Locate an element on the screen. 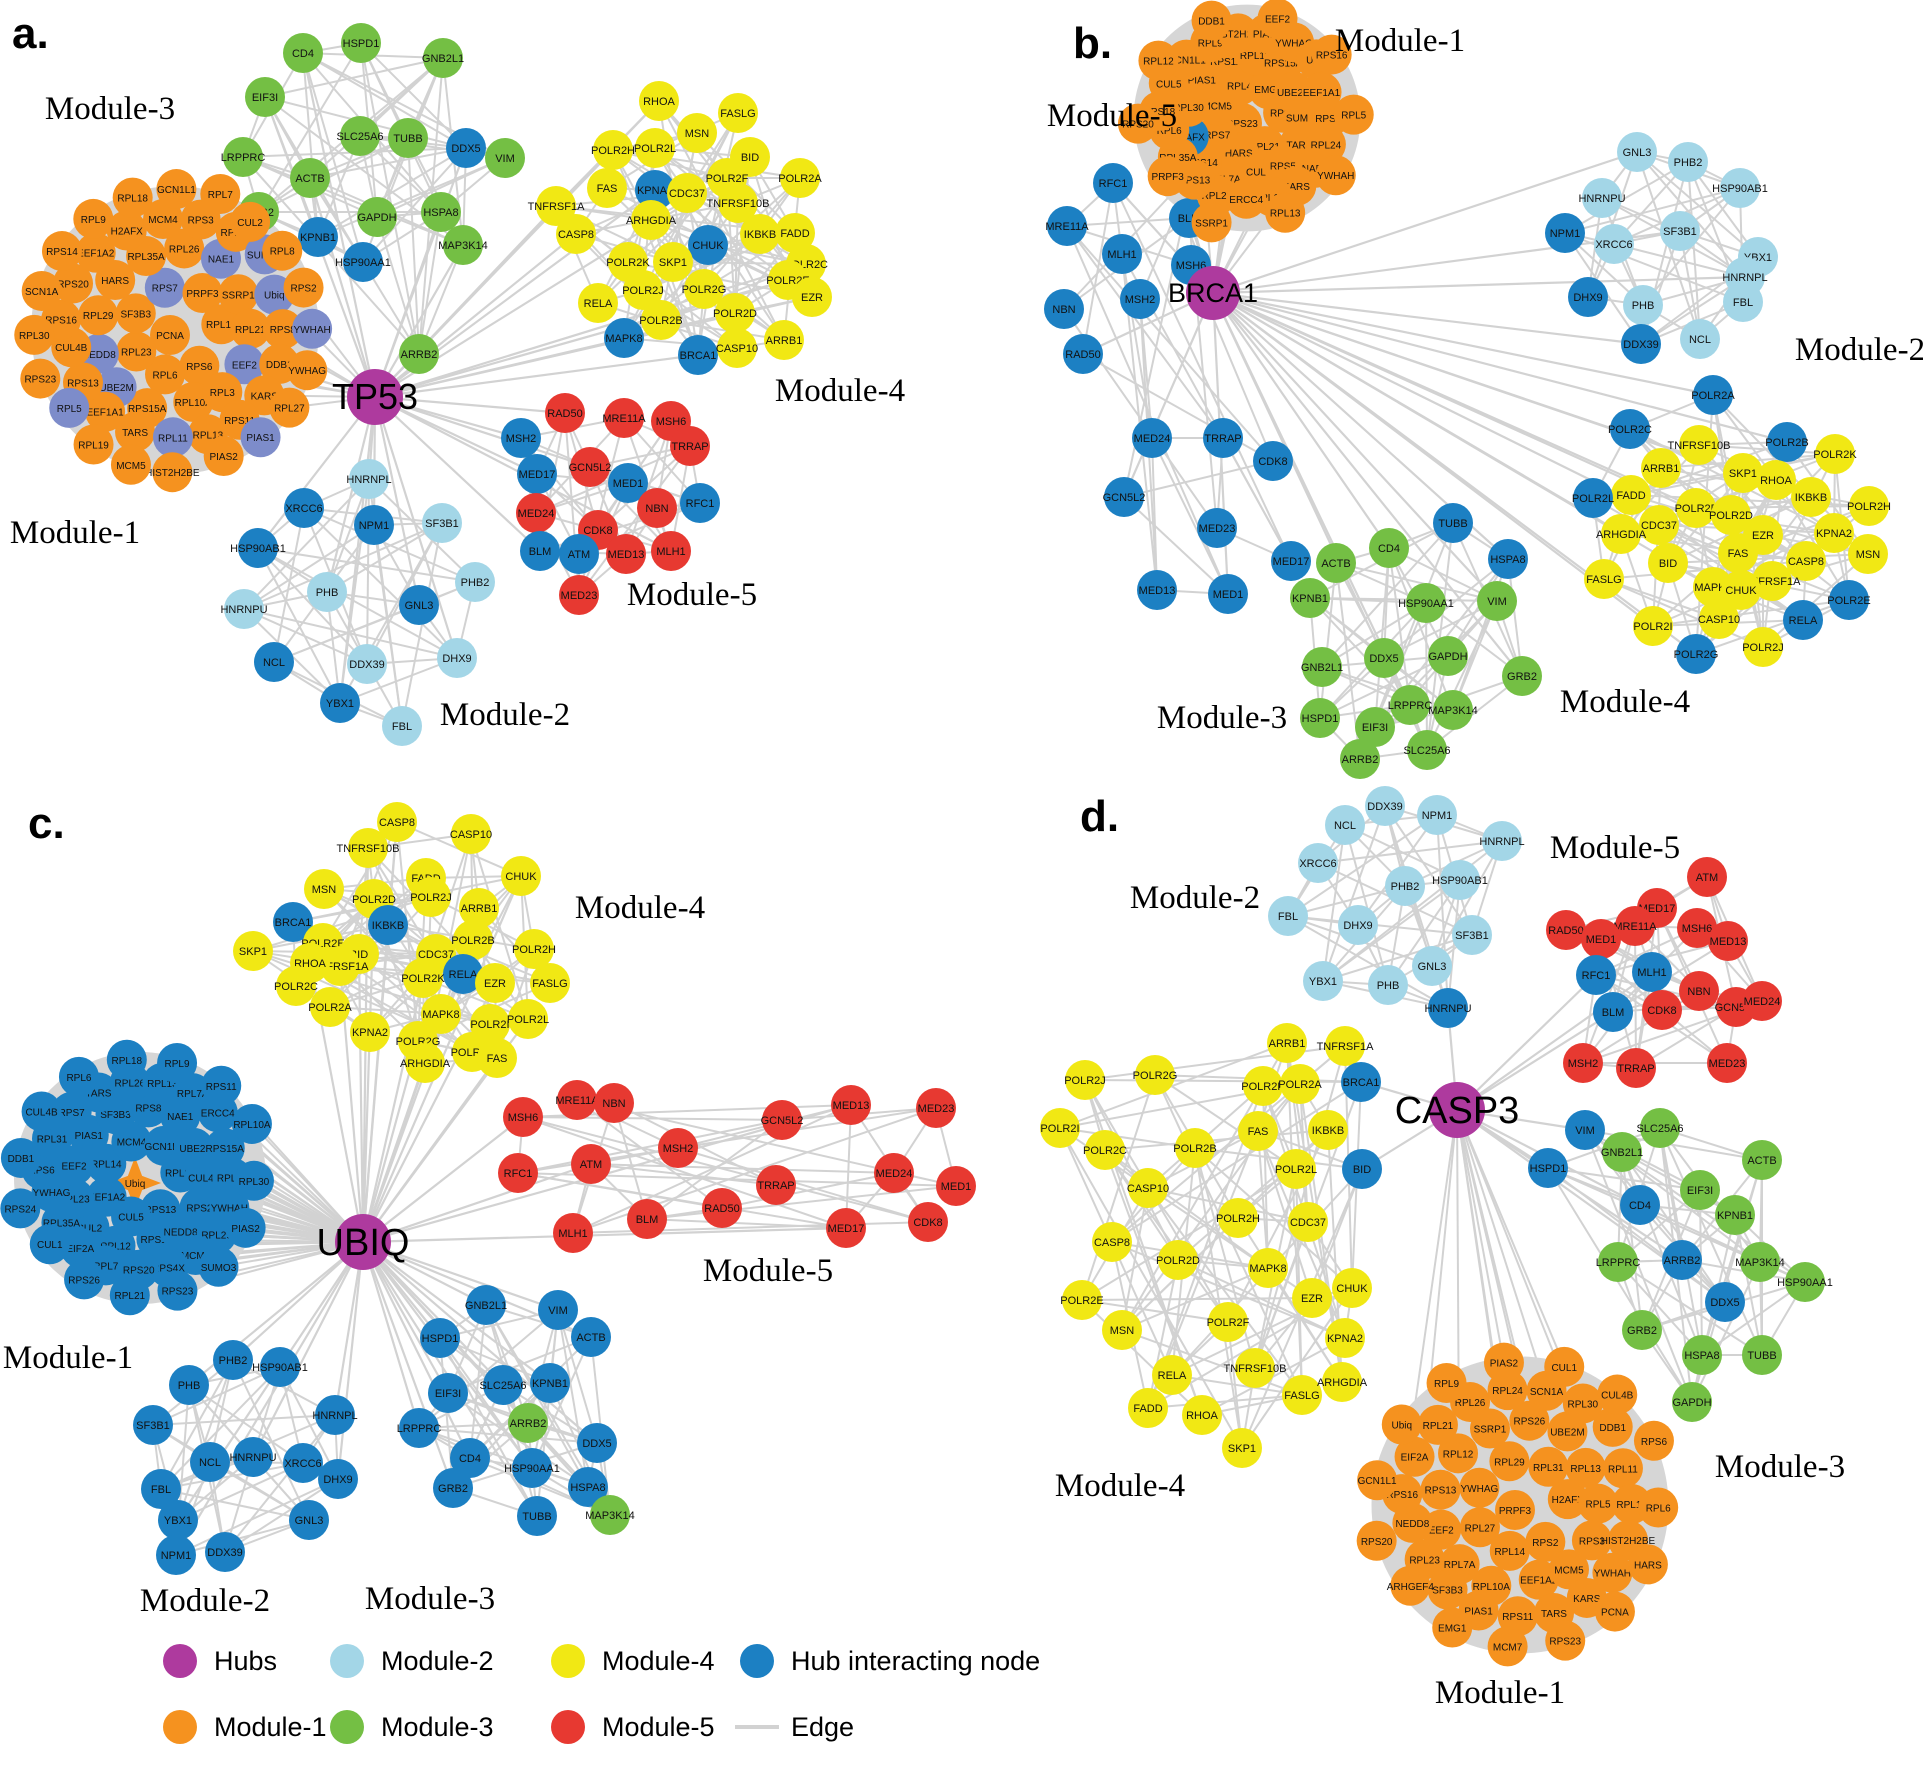 This screenshot has height=1775, width=1923. node-RPS23: RPS23 is located at coordinates (177, 1290).